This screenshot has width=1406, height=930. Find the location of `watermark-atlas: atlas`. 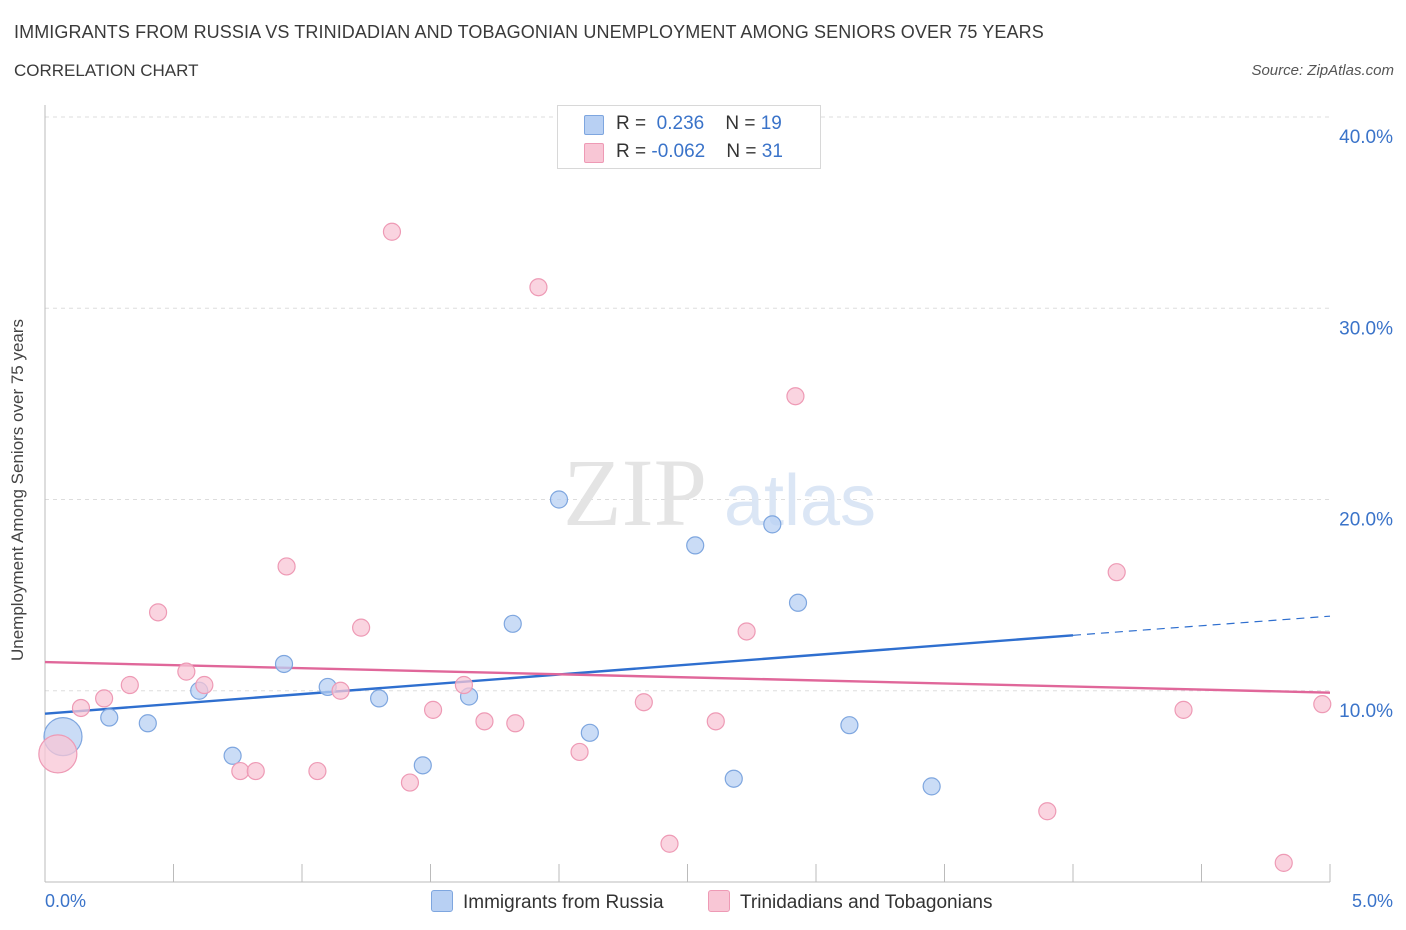

watermark-atlas: atlas is located at coordinates (800, 501).